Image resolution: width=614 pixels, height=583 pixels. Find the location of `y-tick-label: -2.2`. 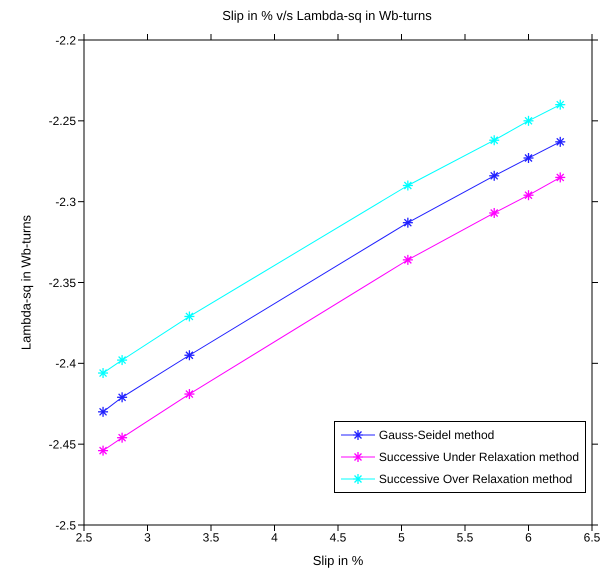

y-tick-label: -2.2 is located at coordinates (65, 40).